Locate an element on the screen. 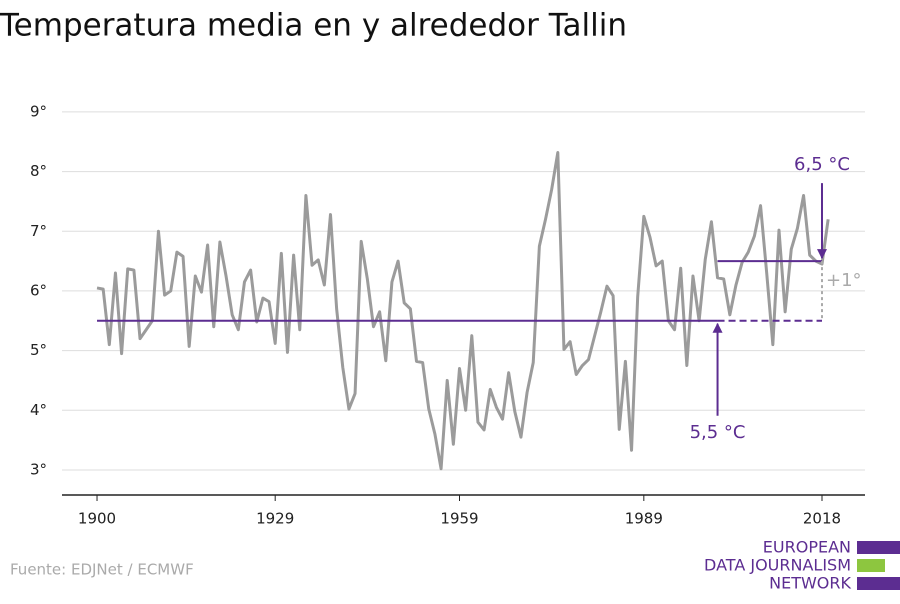 This screenshot has height=604, width=900. annotation-label: 5,5 °C is located at coordinates (718, 432).